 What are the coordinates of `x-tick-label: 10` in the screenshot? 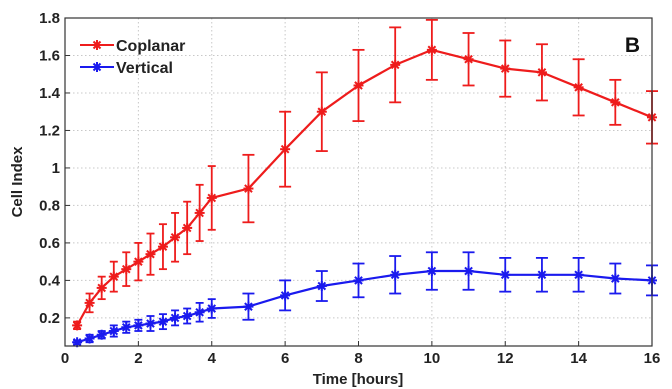 It's located at (432, 358).